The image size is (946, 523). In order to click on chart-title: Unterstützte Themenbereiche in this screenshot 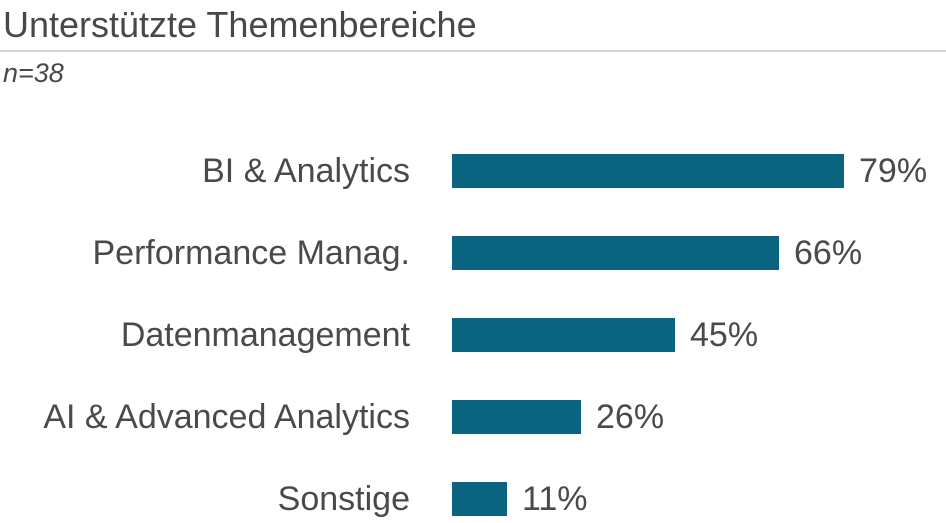, I will do `click(240, 24)`.